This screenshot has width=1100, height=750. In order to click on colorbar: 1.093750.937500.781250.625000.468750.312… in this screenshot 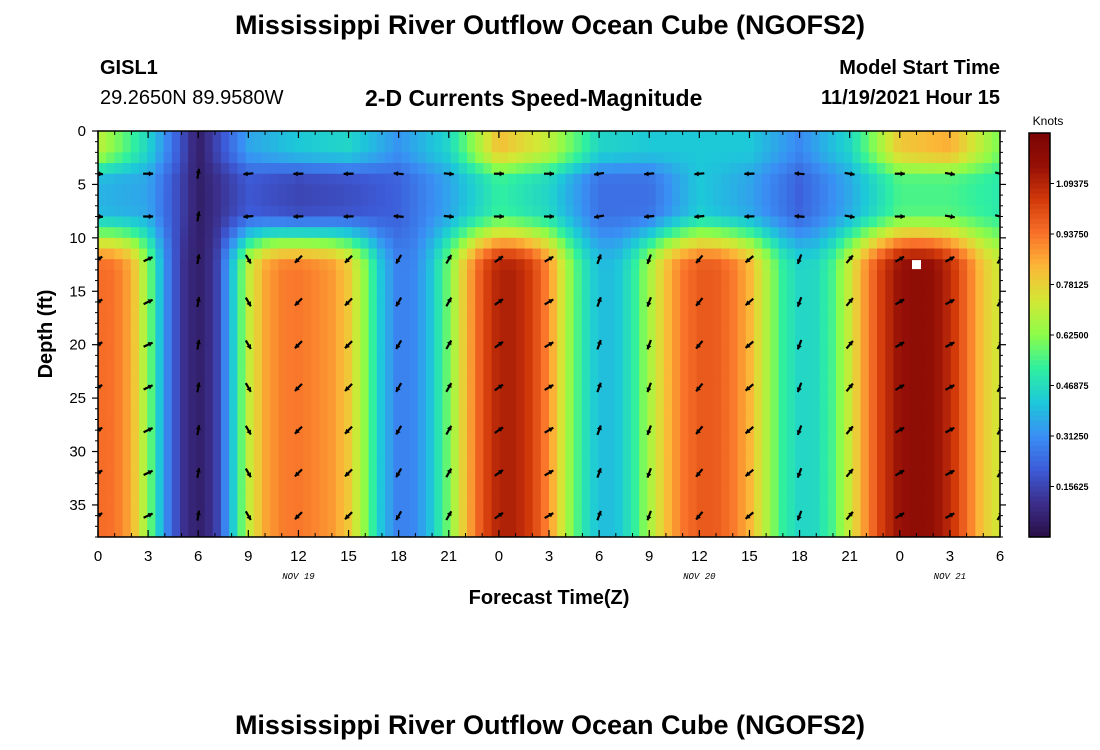, I will do `click(1058, 335)`.